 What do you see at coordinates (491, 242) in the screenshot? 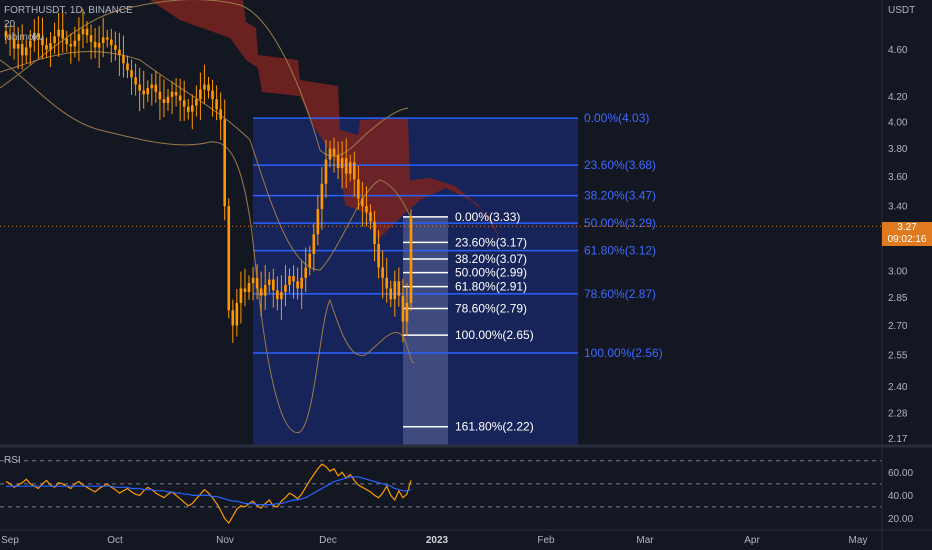
I see `fib-level-label: 23.60%(3.17)` at bounding box center [491, 242].